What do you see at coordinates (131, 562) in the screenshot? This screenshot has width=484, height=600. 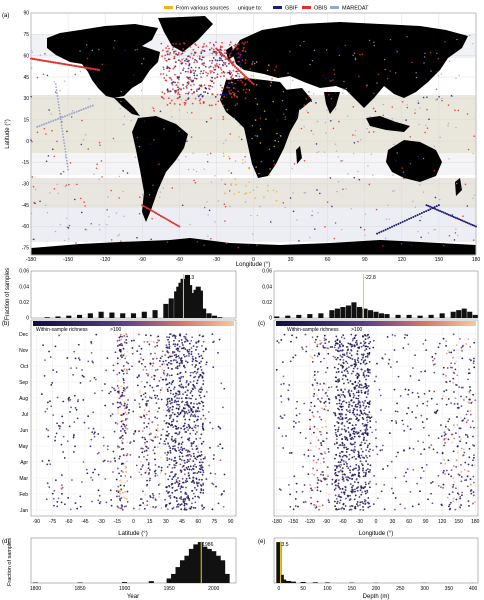 I see `year-hist-bars` at bounding box center [131, 562].